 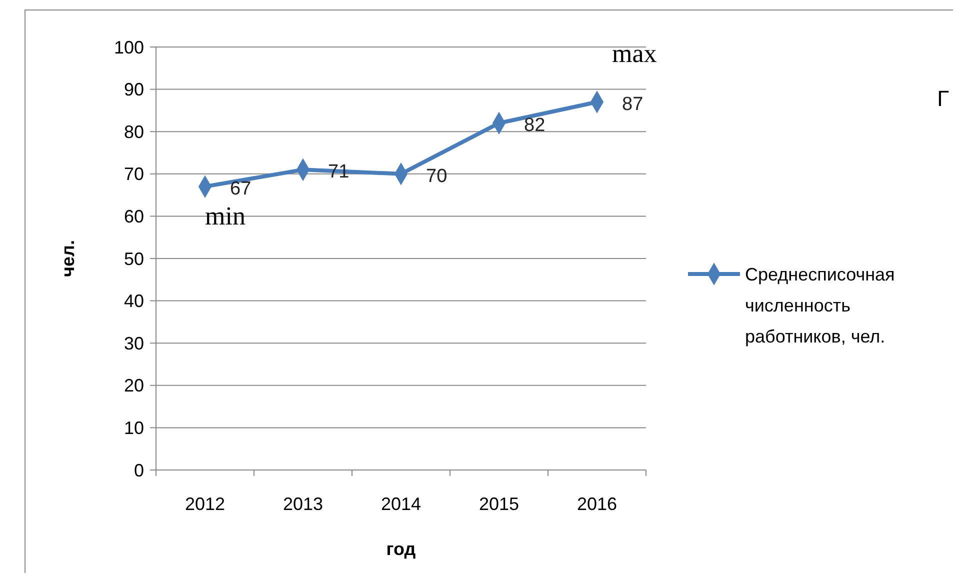 What do you see at coordinates (139, 470) in the screenshot?
I see `y-tick-label: 0` at bounding box center [139, 470].